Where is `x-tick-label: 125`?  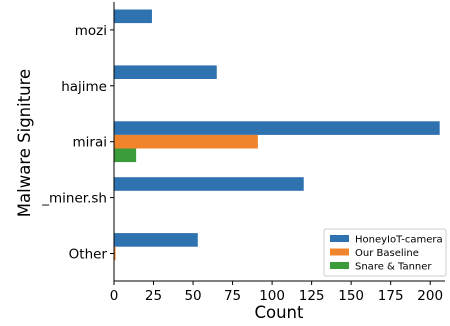
x-tick-label: 125 is located at coordinates (312, 296).